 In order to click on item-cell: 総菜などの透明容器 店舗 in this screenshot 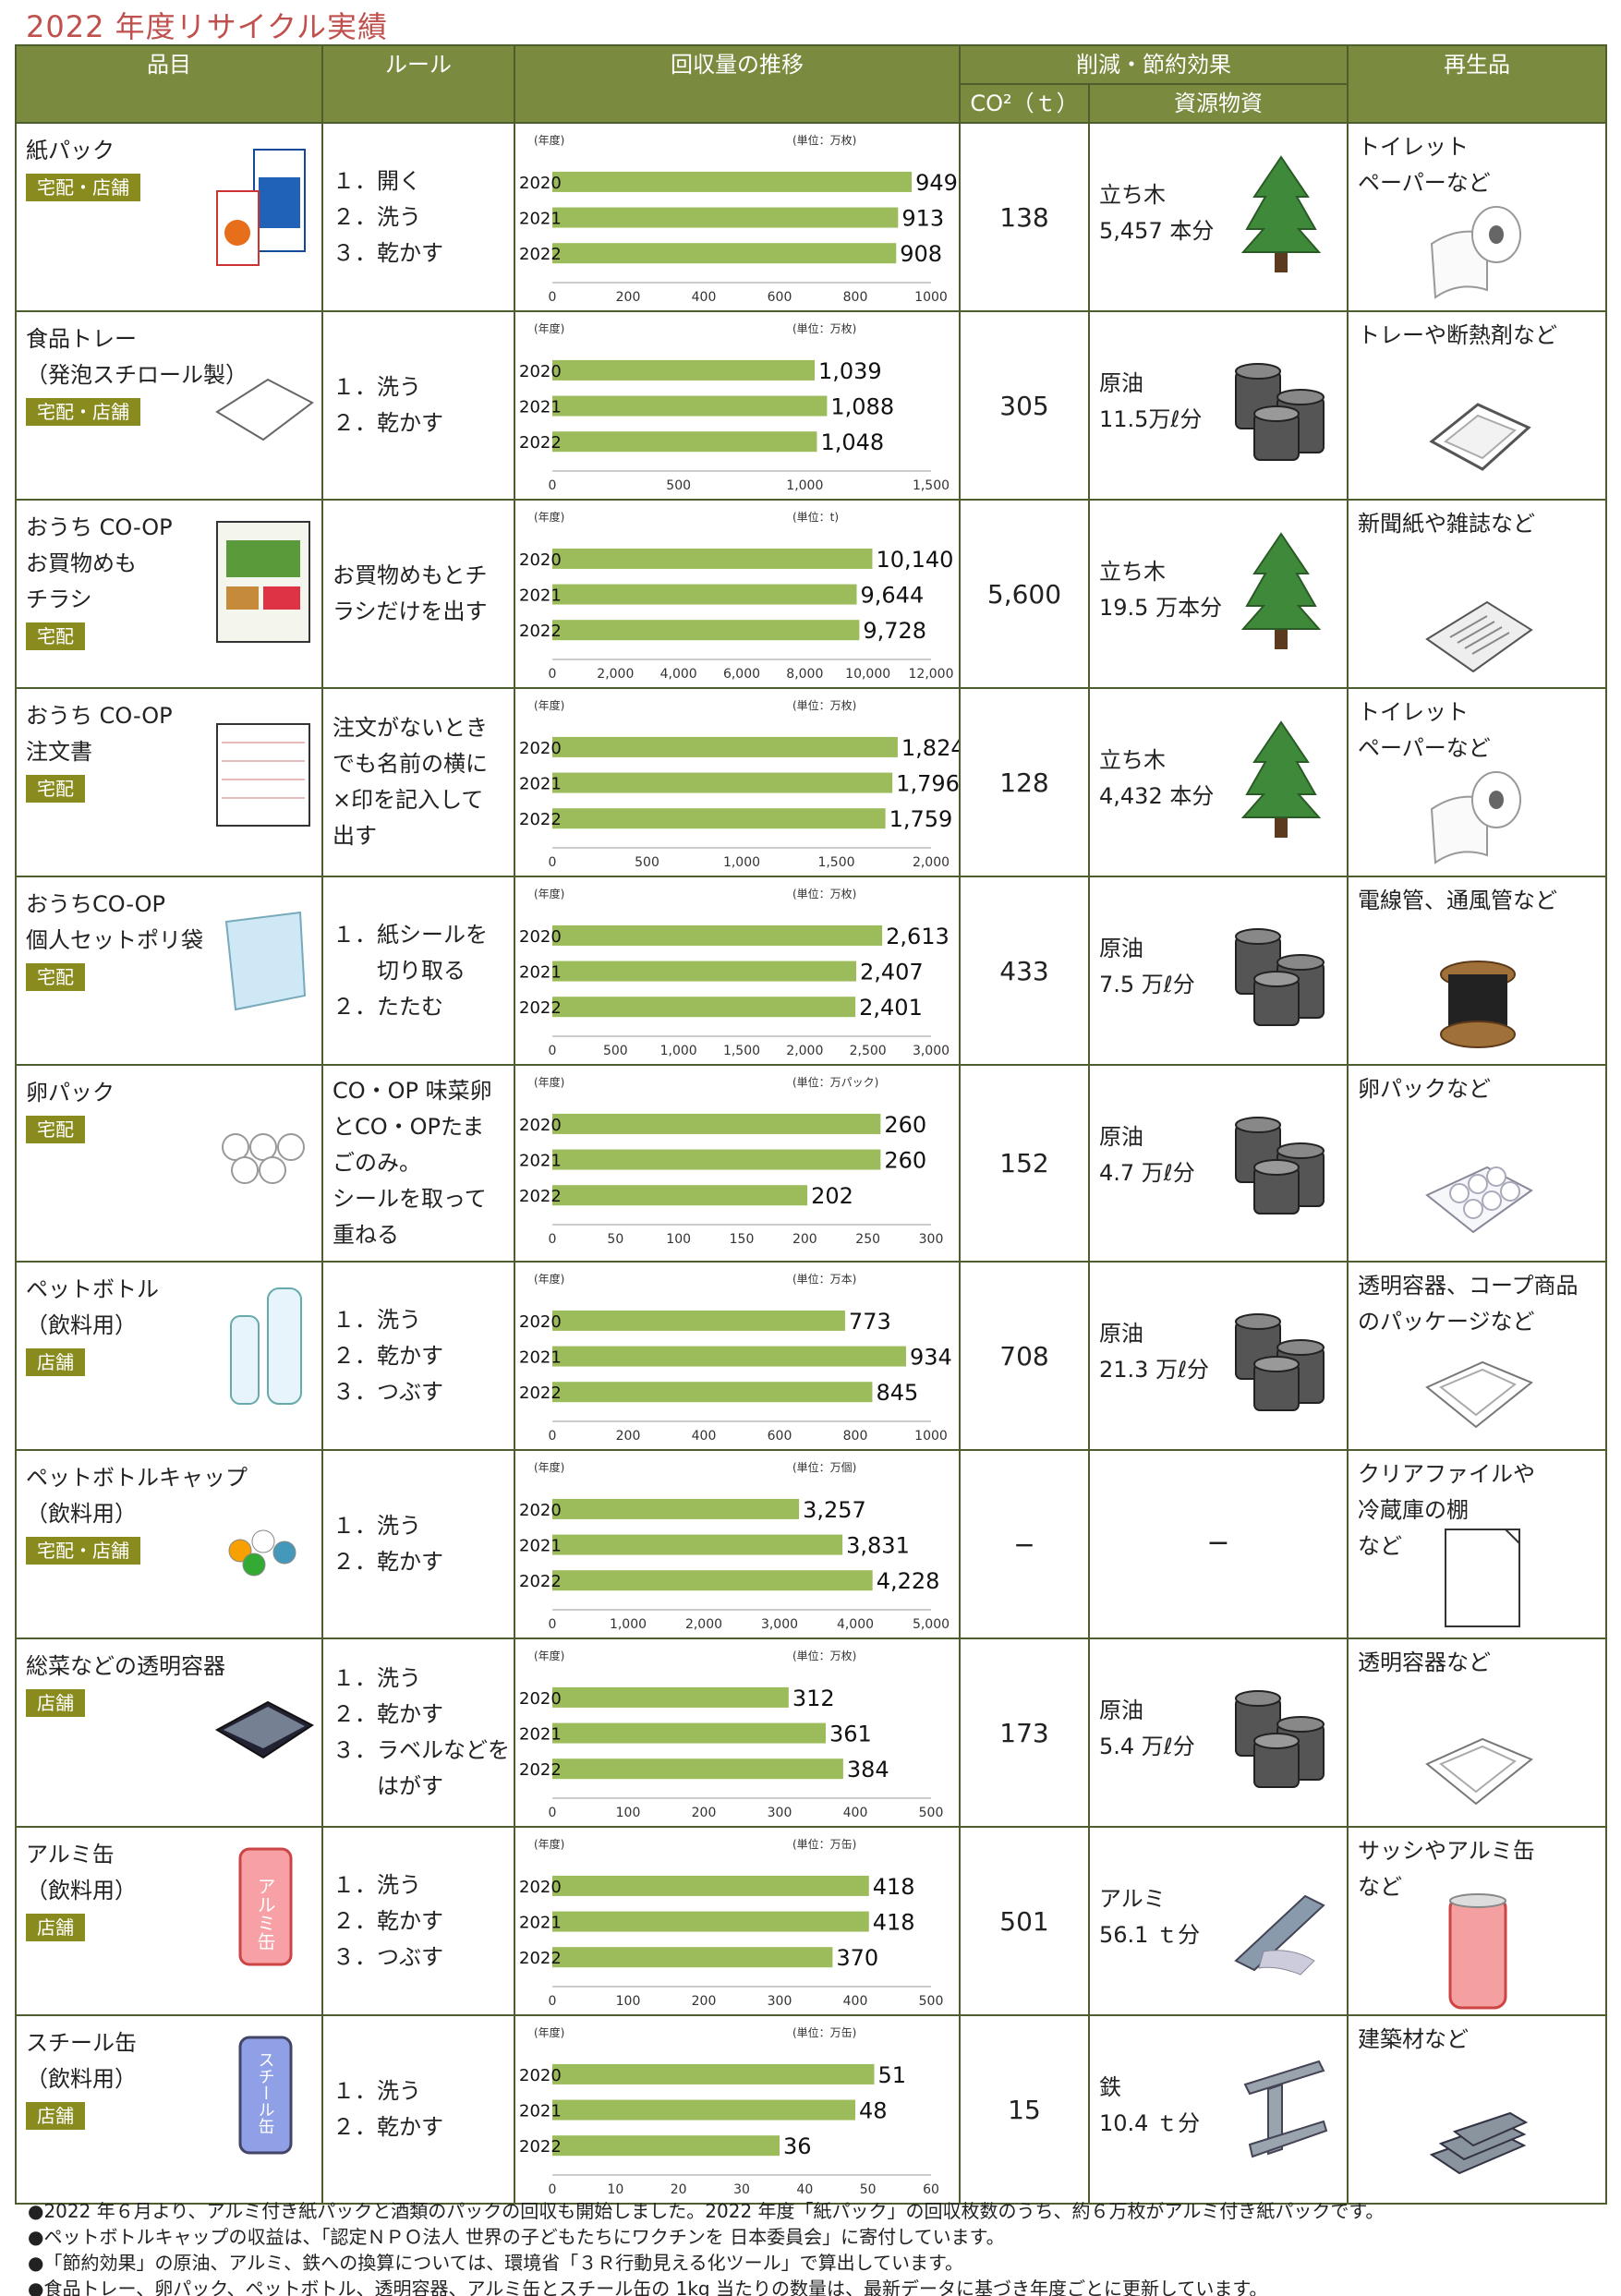, I will do `click(169, 1732)`.